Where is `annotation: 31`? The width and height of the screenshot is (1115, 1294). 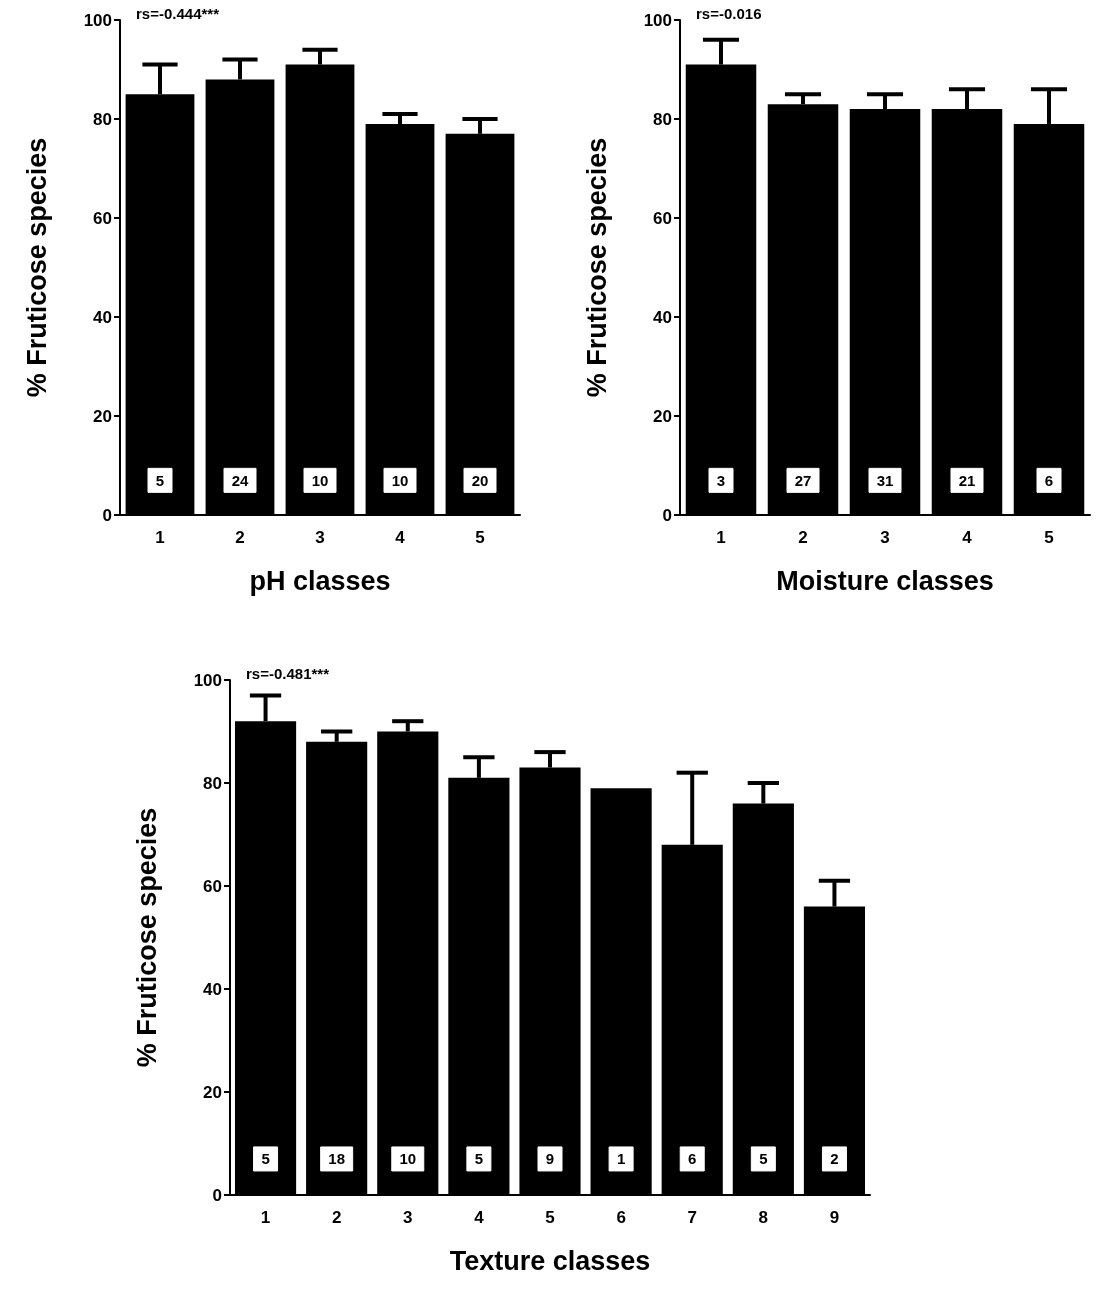
annotation: 31 is located at coordinates (885, 480).